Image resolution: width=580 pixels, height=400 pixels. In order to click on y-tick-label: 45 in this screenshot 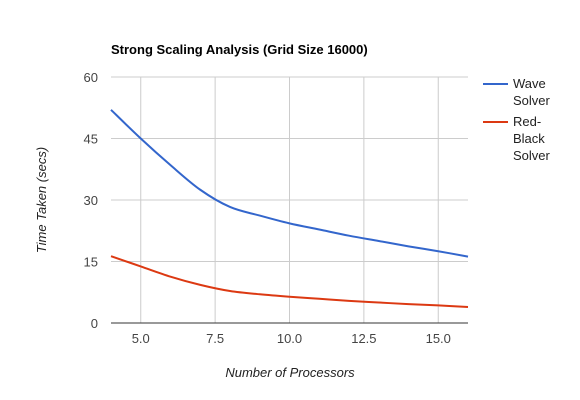, I will do `click(91, 139)`.